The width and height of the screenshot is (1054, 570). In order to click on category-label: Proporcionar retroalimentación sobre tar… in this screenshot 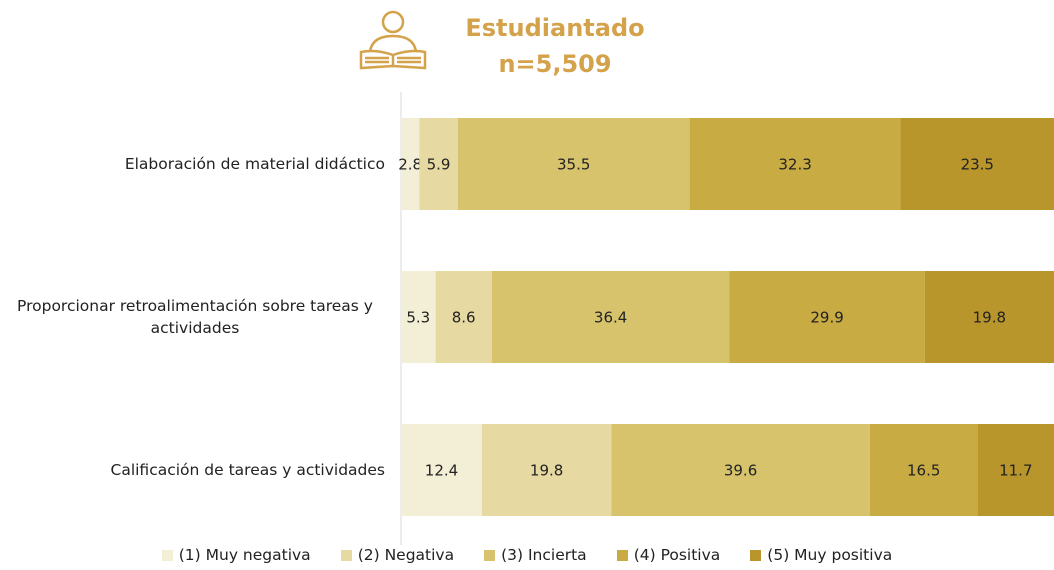, I will do `click(195, 317)`.